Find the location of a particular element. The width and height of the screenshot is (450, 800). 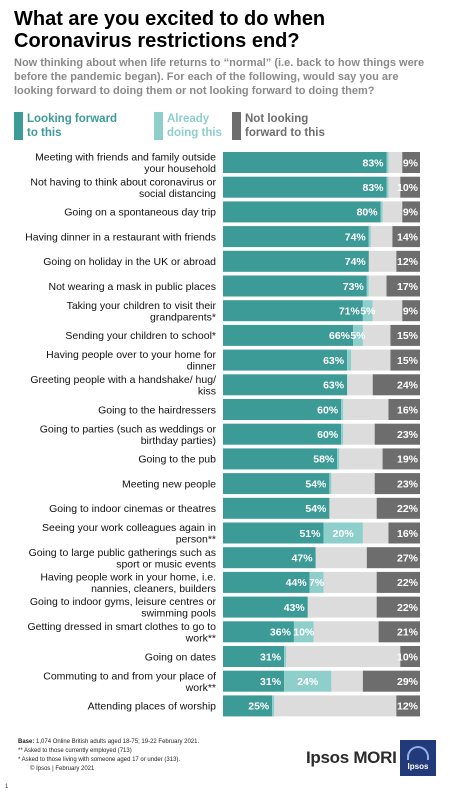

category-label: Attending places of worship is located at coordinates (152, 707).